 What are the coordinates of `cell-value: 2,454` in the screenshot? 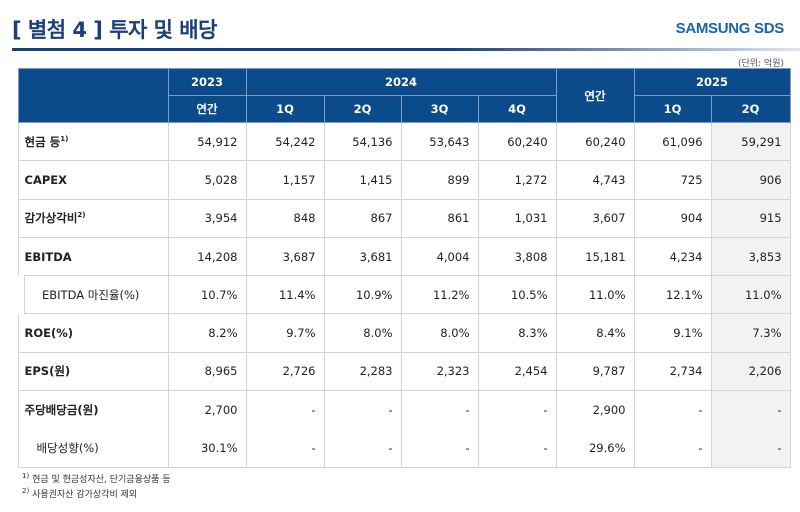 It's located at (517, 371).